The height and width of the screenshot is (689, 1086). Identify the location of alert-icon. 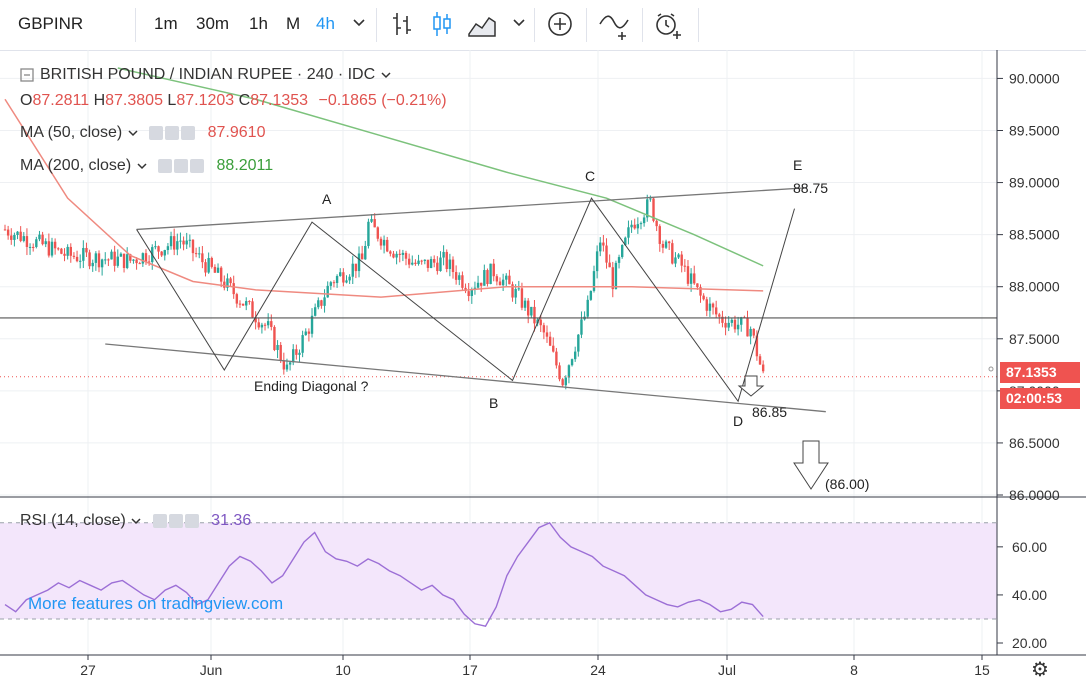
(668, 25).